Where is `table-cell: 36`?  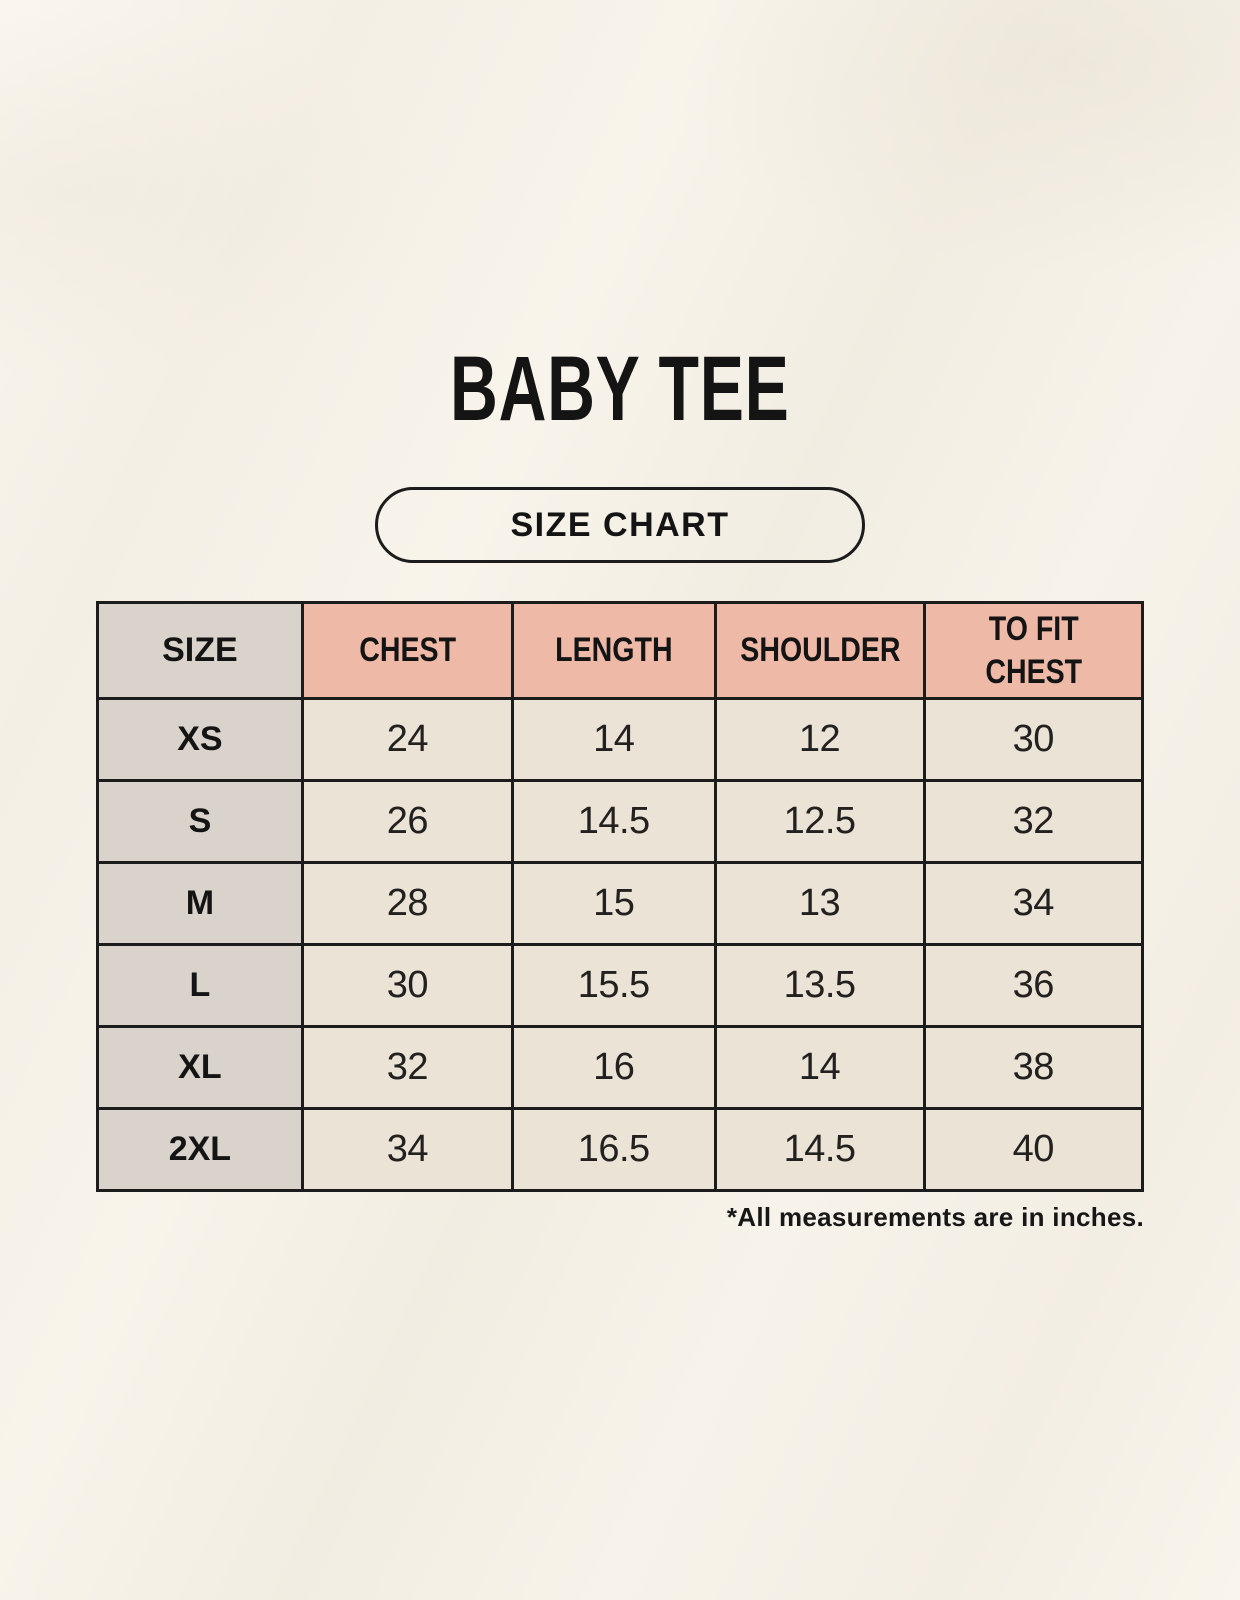 table-cell: 36 is located at coordinates (1033, 985).